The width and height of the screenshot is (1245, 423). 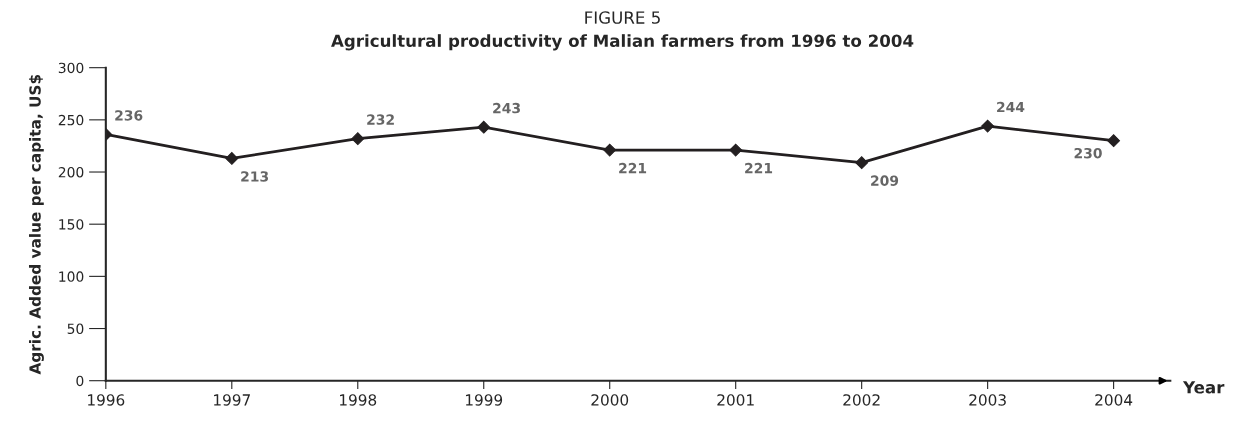 What do you see at coordinates (622, 42) in the screenshot?
I see `chart-subtitle: Agricultural productivity of Malian farmers from 1996 to 2004` at bounding box center [622, 42].